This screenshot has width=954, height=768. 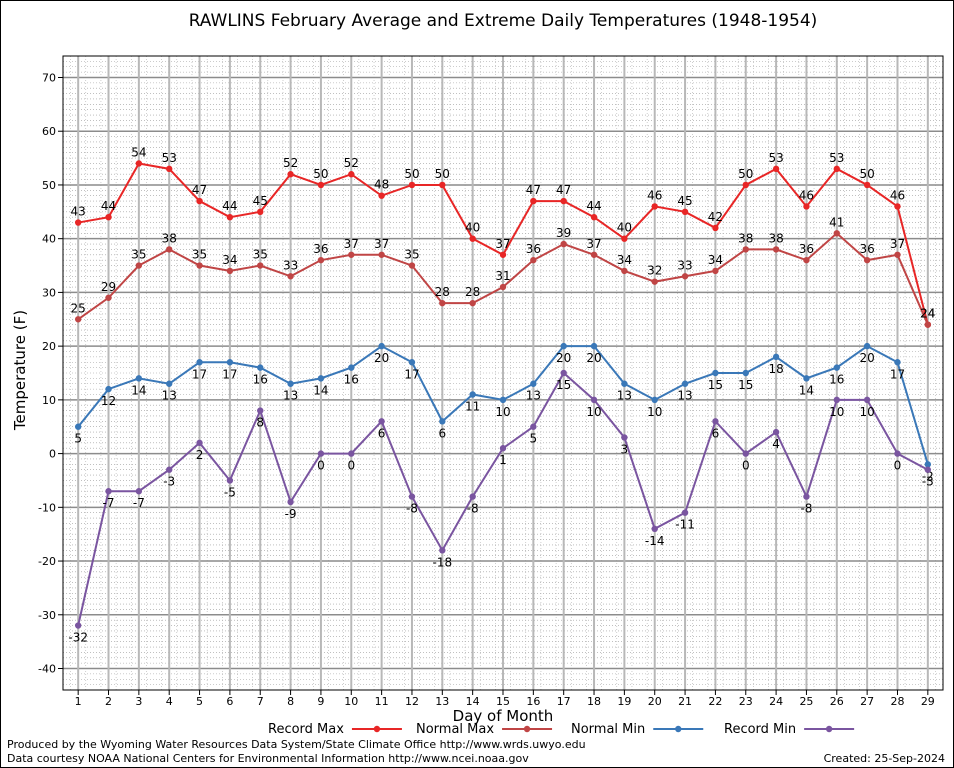 I want to click on data-label: 18, so click(x=775, y=369).